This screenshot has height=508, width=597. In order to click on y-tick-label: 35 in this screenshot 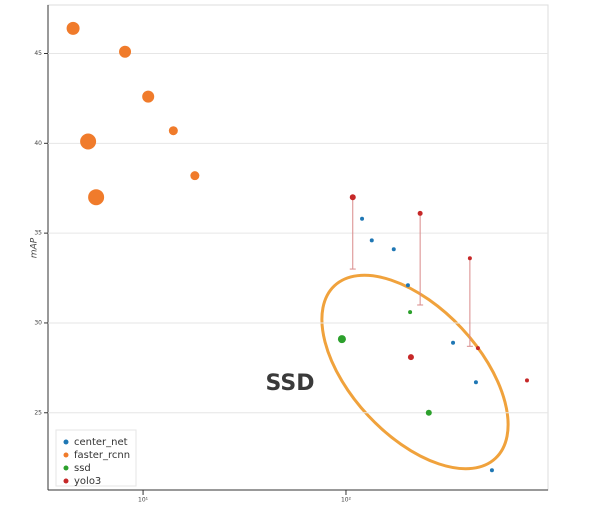, I will do `click(38, 233)`.